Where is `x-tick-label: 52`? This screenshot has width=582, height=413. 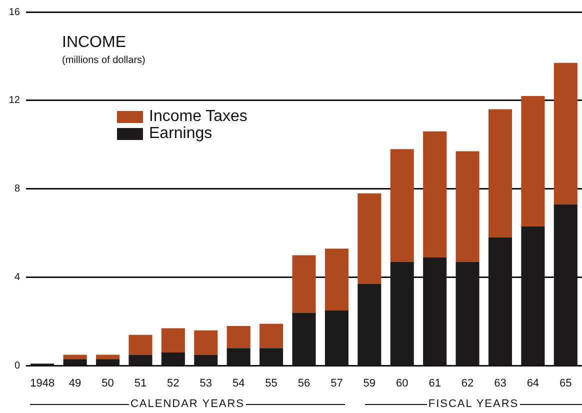
x-tick-label: 52 is located at coordinates (173, 383).